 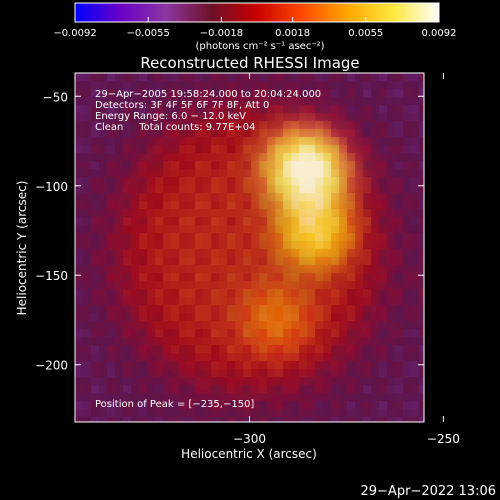 I want to click on footer-timestamp: 29−Apr−2022 13:06, so click(x=429, y=491).